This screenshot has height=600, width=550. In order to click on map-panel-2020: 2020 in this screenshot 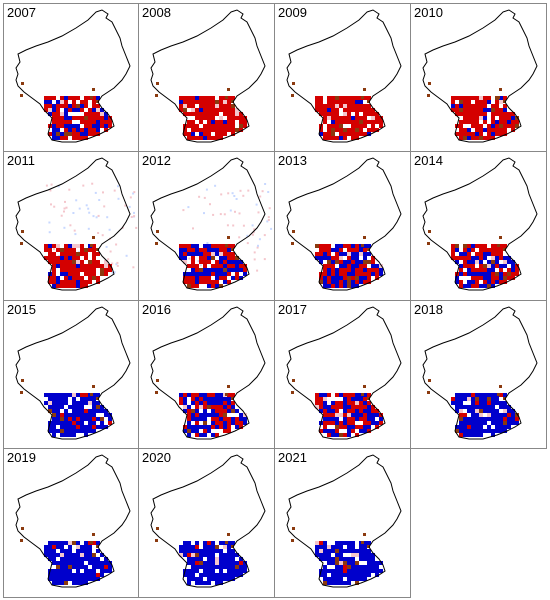, I will do `click(207, 523)`.